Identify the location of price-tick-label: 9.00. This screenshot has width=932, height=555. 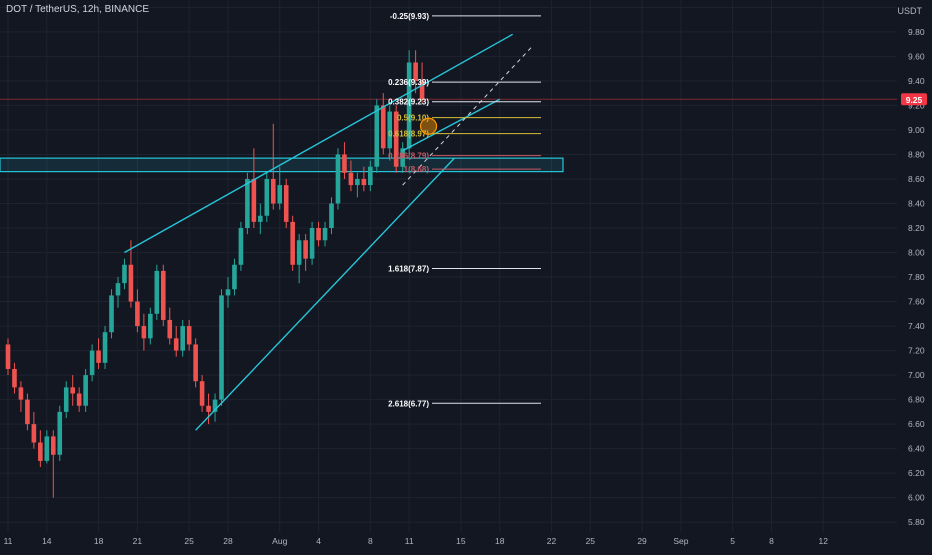
(916, 130).